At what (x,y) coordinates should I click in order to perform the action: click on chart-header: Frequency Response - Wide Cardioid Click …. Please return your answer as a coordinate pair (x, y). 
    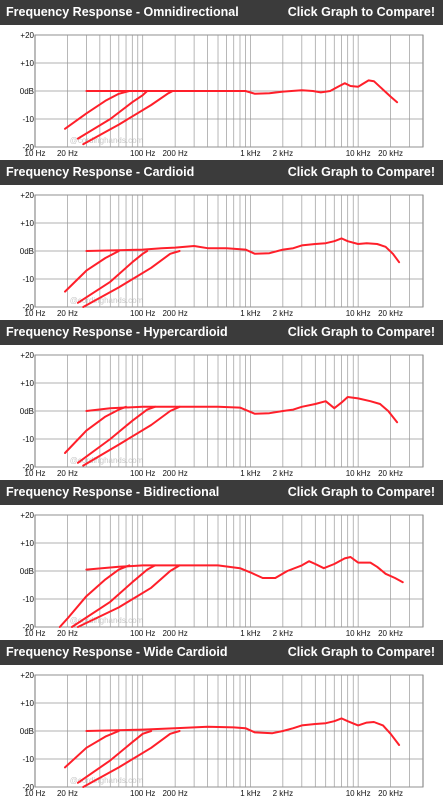
    Looking at the image, I should click on (221, 652).